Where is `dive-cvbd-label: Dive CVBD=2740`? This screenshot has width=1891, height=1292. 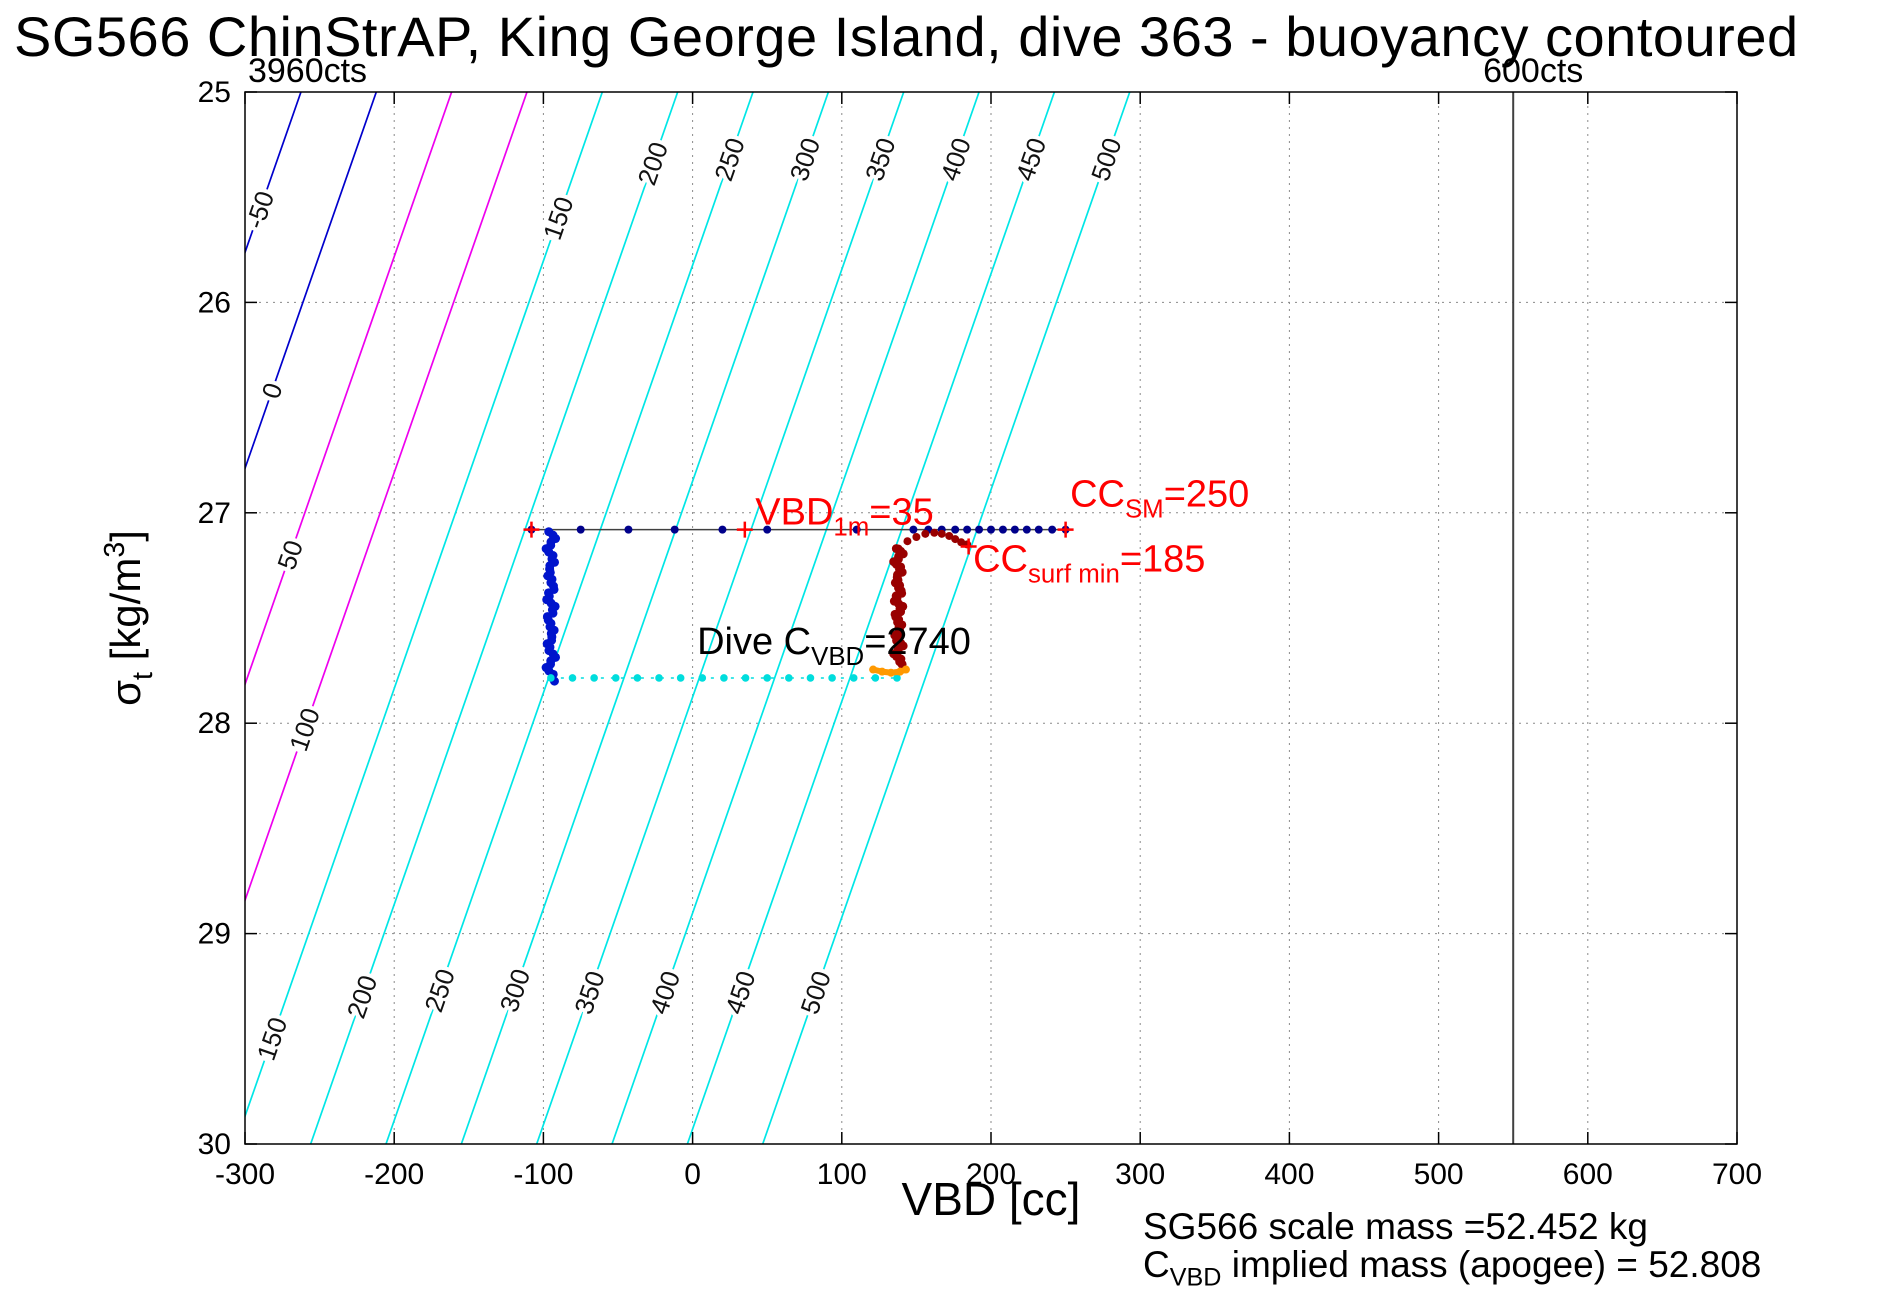 dive-cvbd-label: Dive CVBD=2740 is located at coordinates (834, 646).